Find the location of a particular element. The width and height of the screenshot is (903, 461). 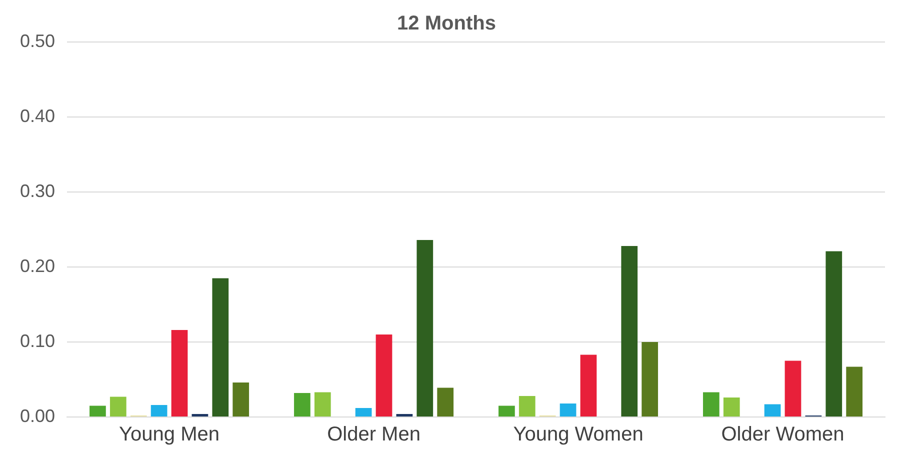

y-tick-label: 0.00 is located at coordinates (38, 416).